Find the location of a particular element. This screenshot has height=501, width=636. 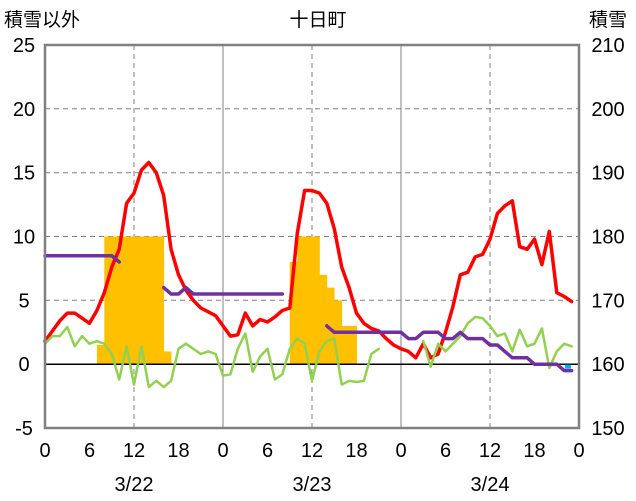

left-y-tick-label: 20 is located at coordinates (24, 110).